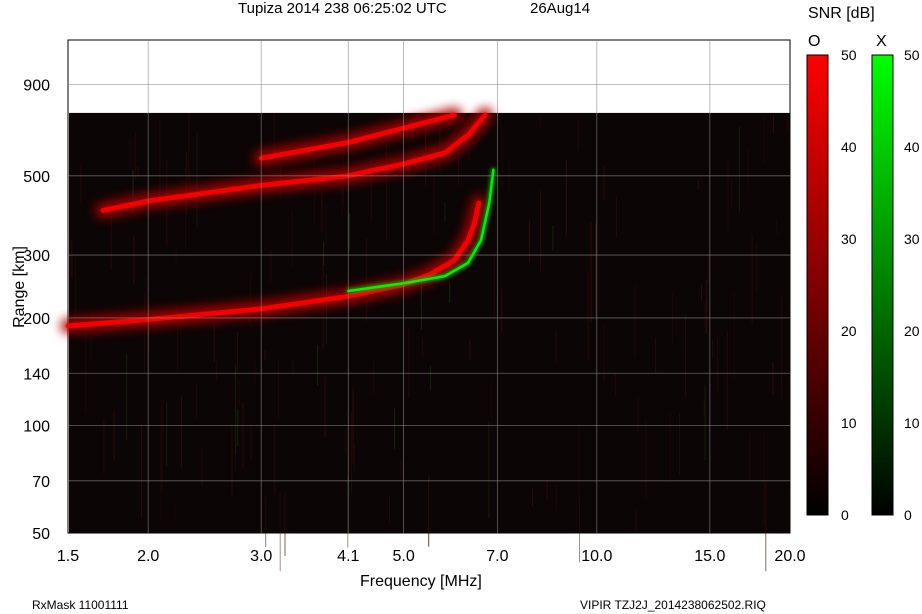 The height and width of the screenshot is (614, 922). What do you see at coordinates (841, 13) in the screenshot?
I see `colorbar-title: SNR [dB]` at bounding box center [841, 13].